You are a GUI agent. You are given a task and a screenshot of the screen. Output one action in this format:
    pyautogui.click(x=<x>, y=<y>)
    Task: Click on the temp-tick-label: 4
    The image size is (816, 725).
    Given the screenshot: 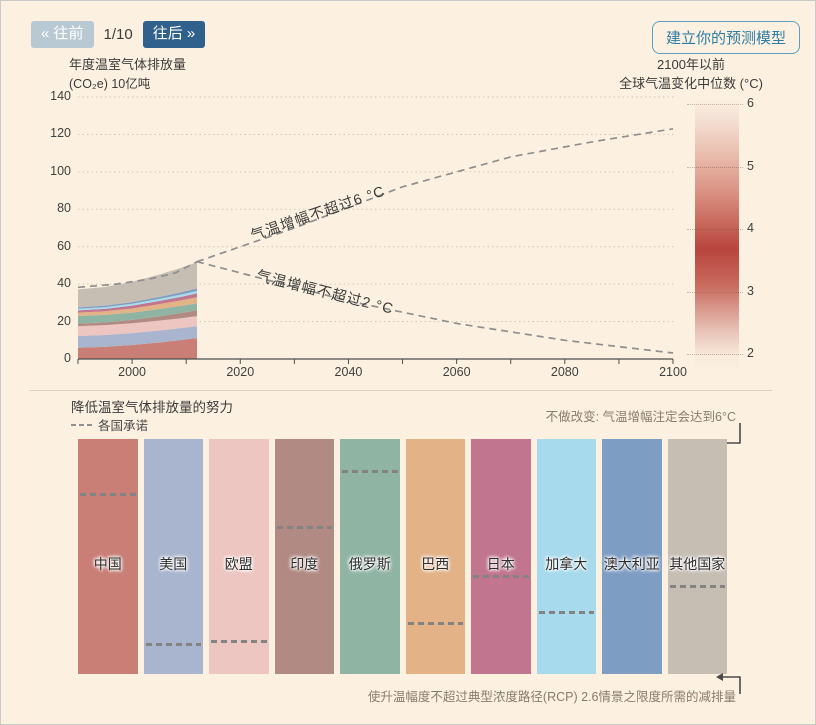 What is the action you would take?
    pyautogui.click(x=750, y=228)
    